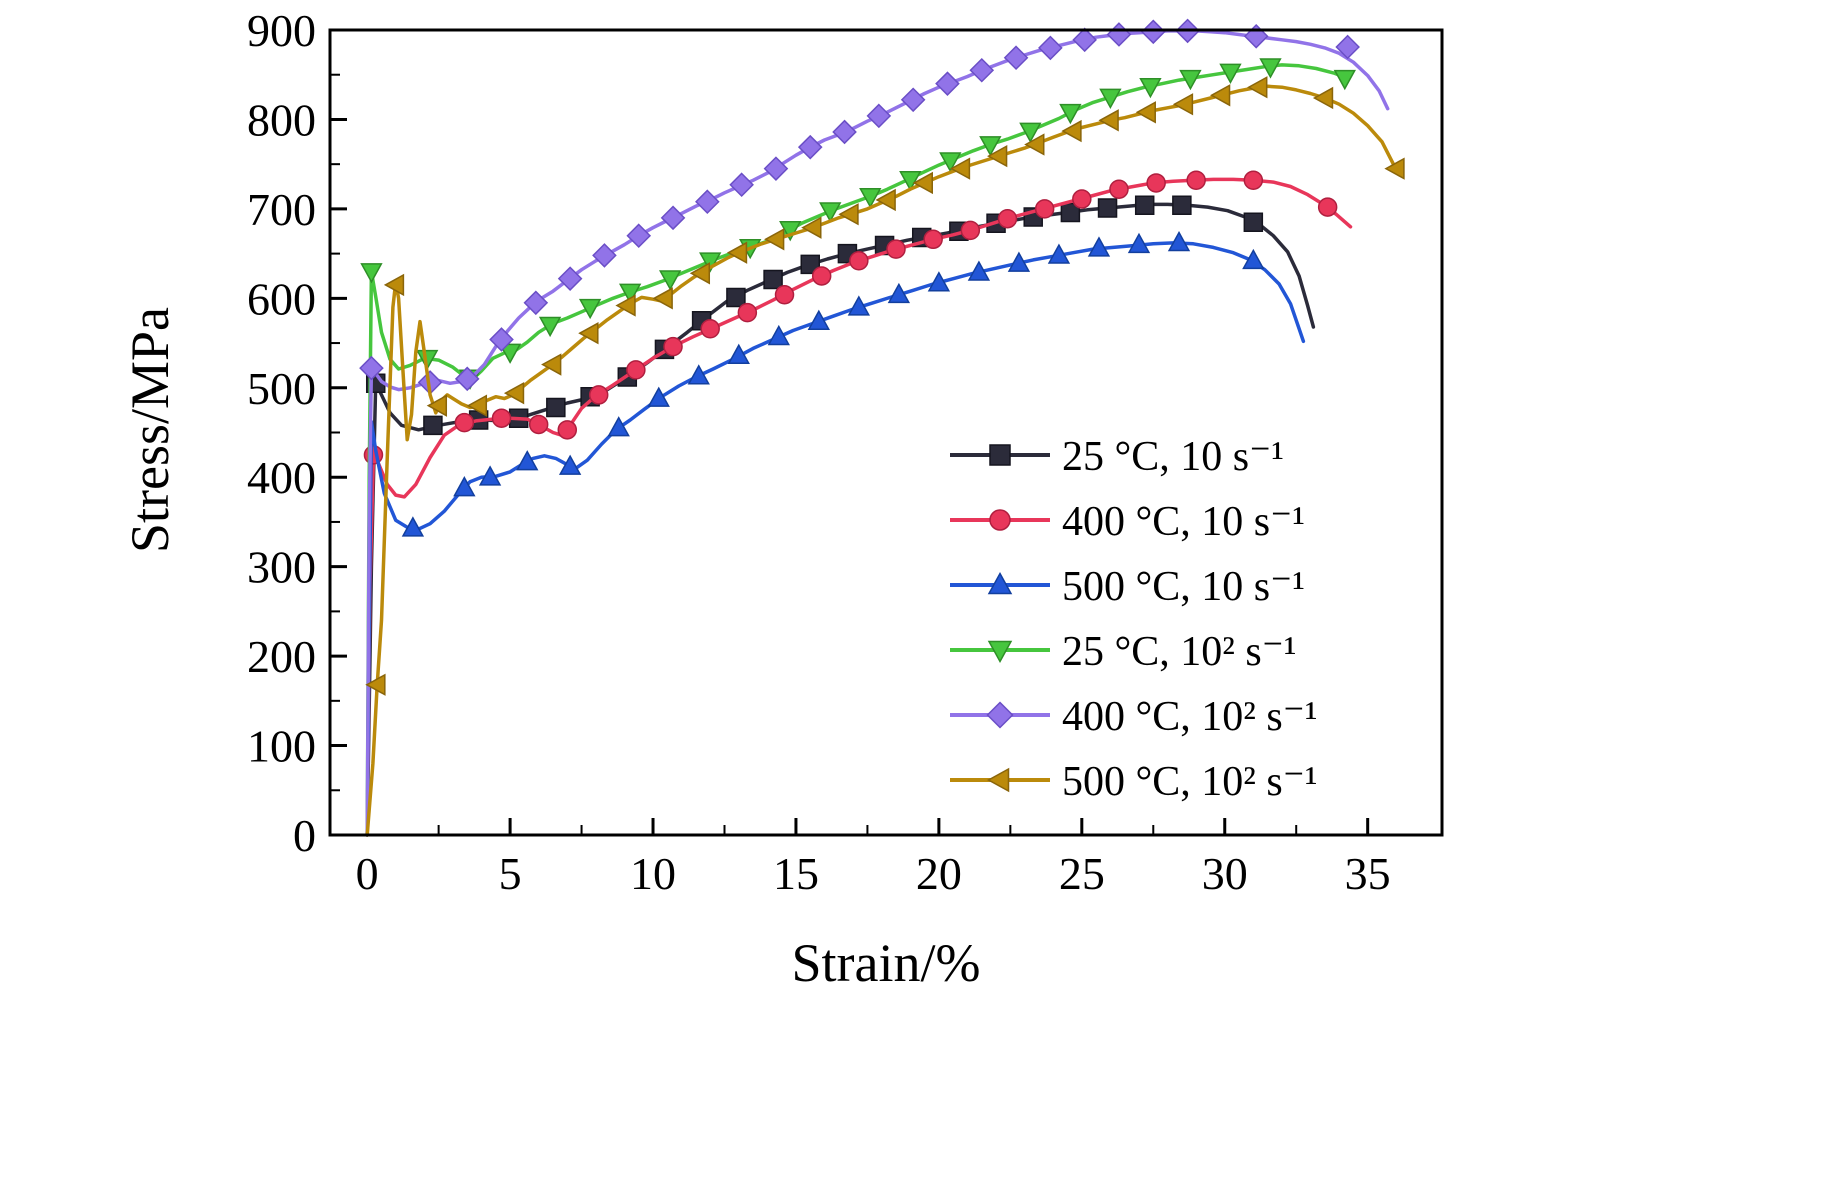 The height and width of the screenshot is (1181, 1843). Describe the element at coordinates (367, 873) in the screenshot. I see `x-tick-label: 0` at that location.